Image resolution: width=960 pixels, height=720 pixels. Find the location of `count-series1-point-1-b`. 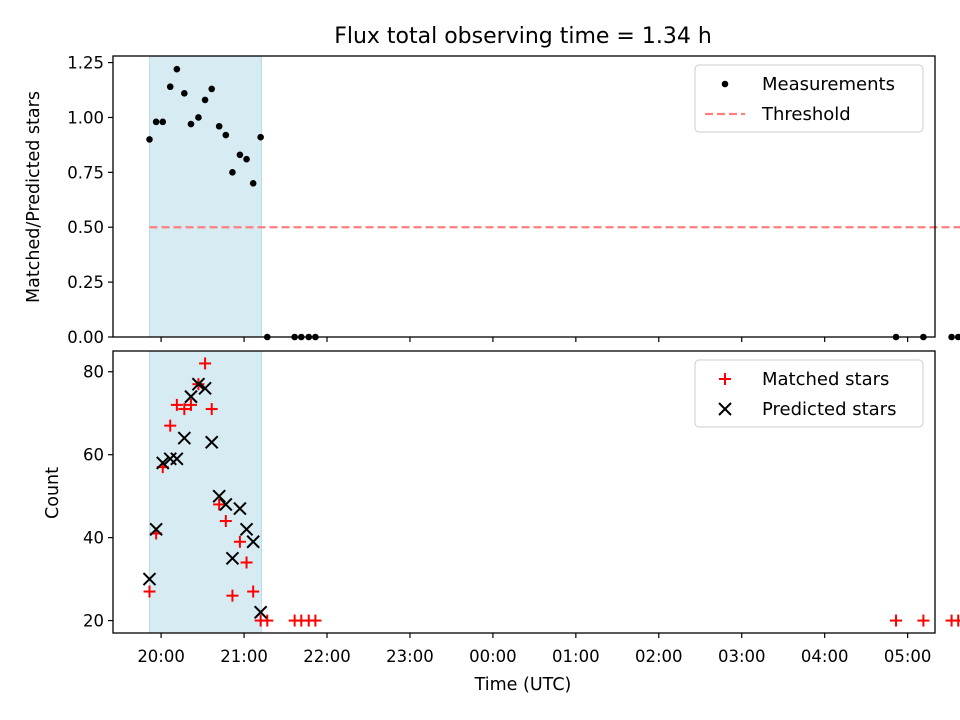

count-series1-point-1-b is located at coordinates (156, 529).